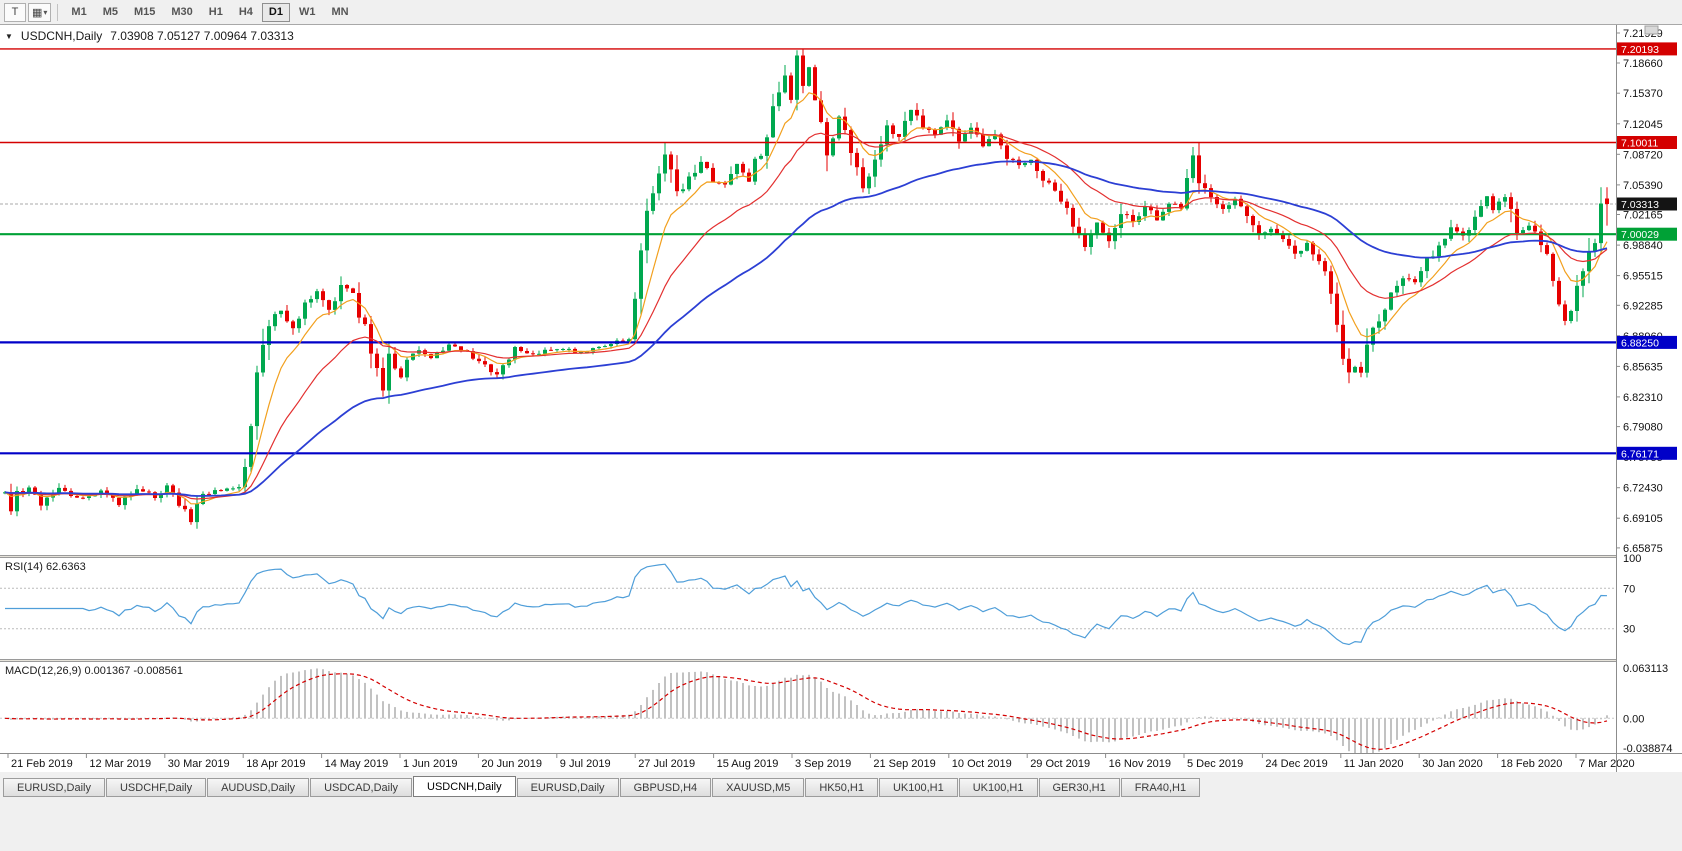 The height and width of the screenshot is (851, 1682). What do you see at coordinates (1632, 559) in the screenshot?
I see `rsi-axis-label: 100` at bounding box center [1632, 559].